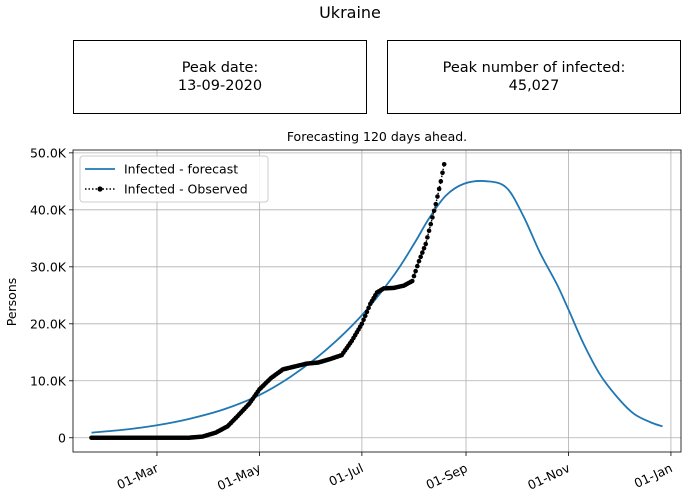 The width and height of the screenshot is (700, 500). What do you see at coordinates (62, 437) in the screenshot?
I see `y-tick-label: 0` at bounding box center [62, 437].